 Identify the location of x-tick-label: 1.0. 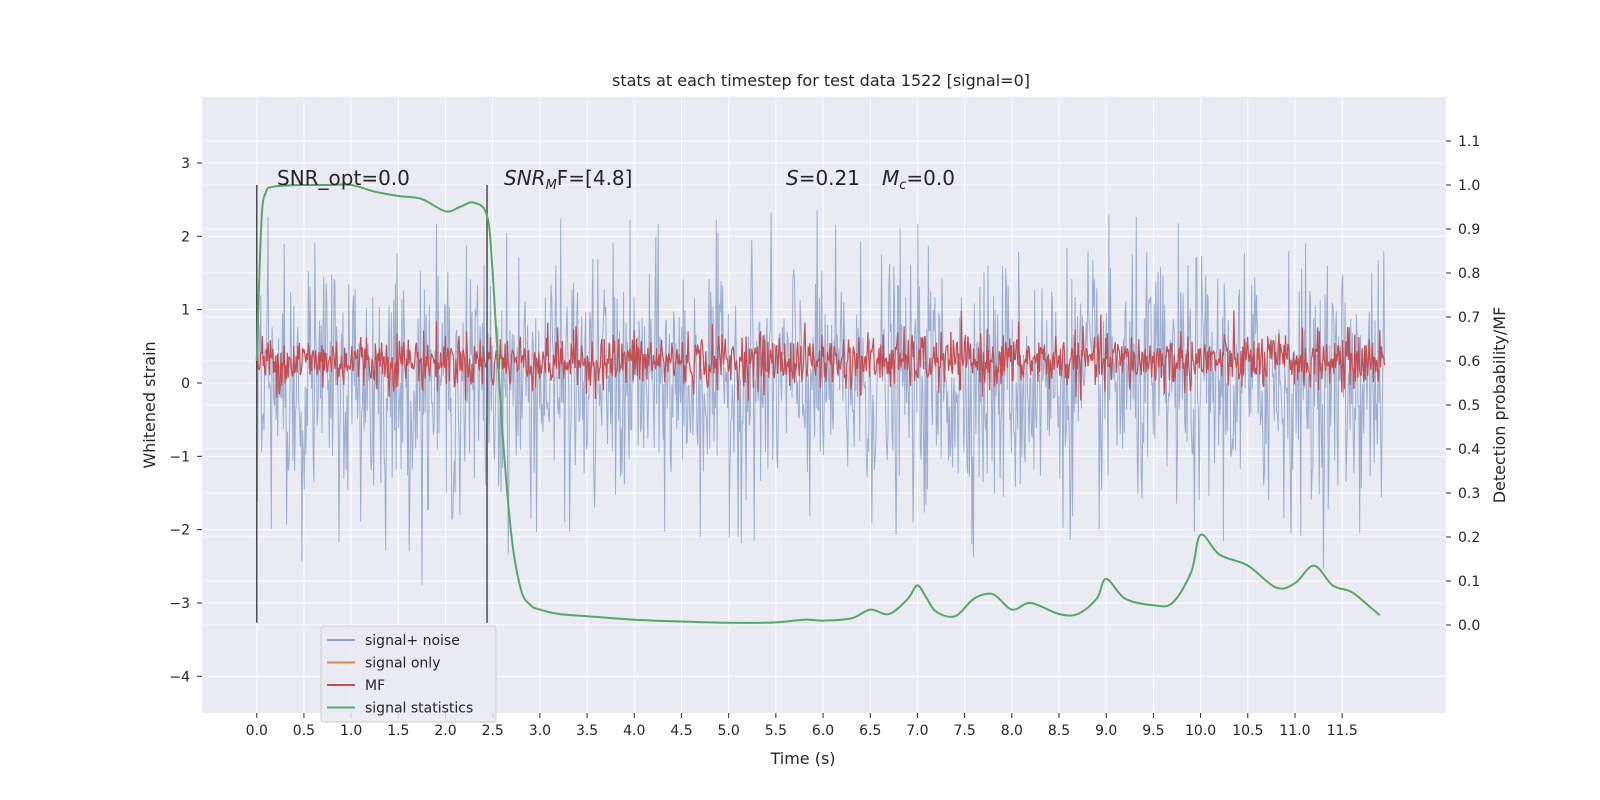
(351, 731).